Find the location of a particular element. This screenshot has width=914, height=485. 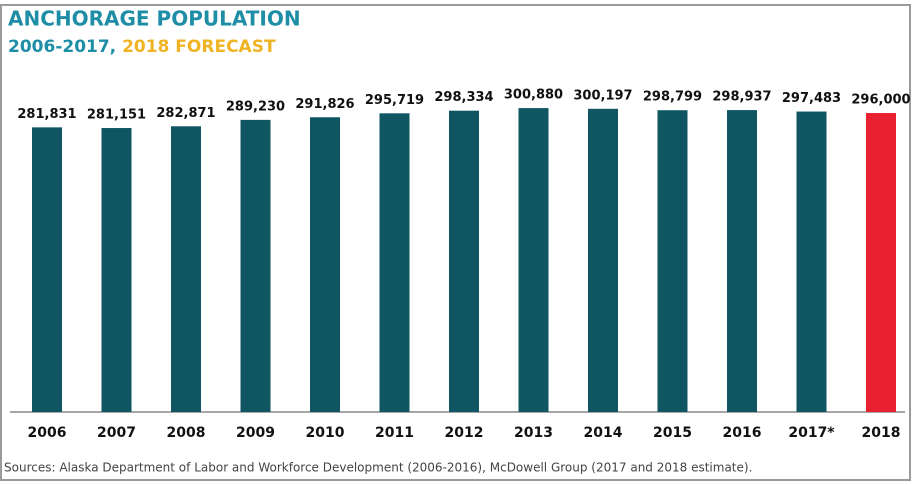

value-label: 295,719 is located at coordinates (394, 100).